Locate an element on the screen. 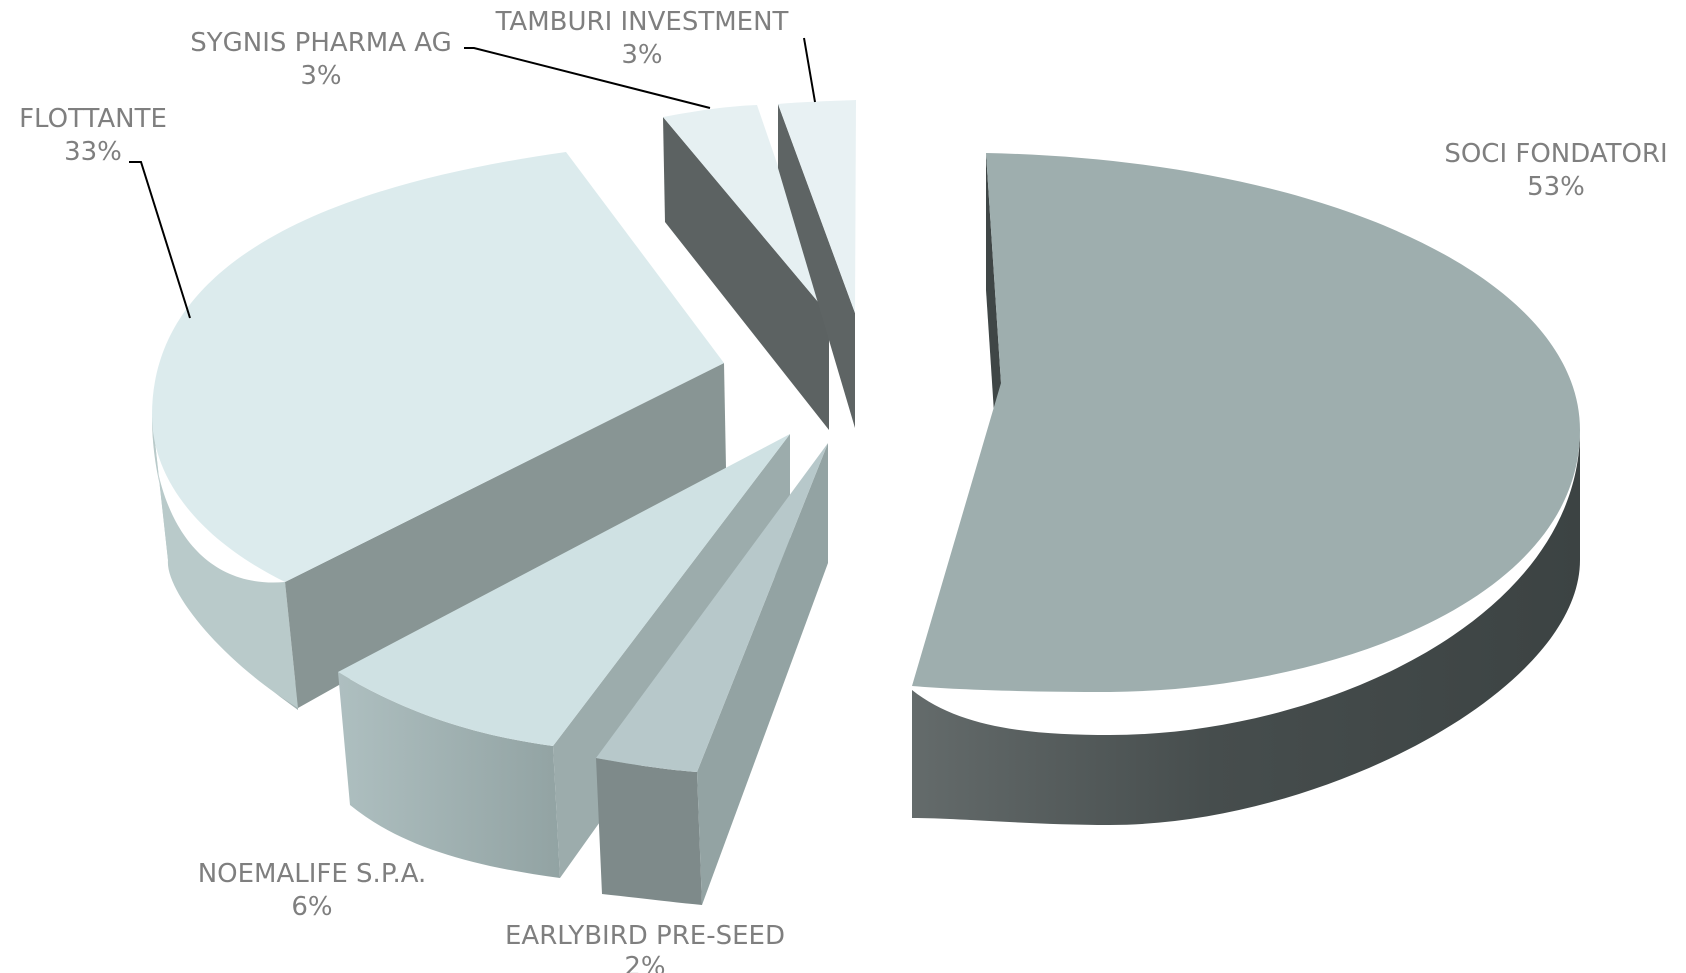 The width and height of the screenshot is (1686, 973). label-noemalife-value: 6% is located at coordinates (311, 907).